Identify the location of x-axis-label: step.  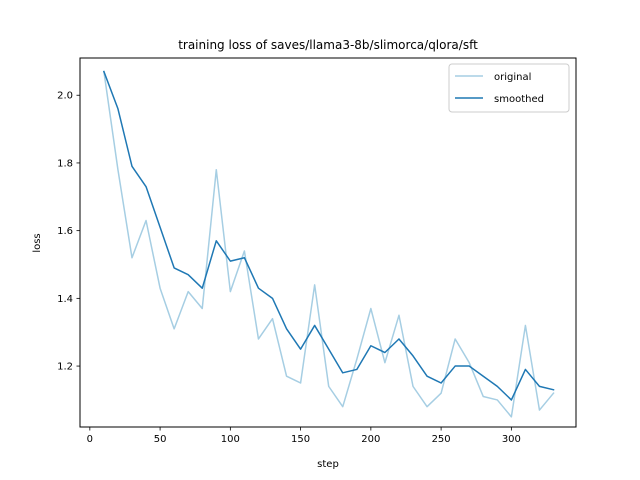
(328, 464).